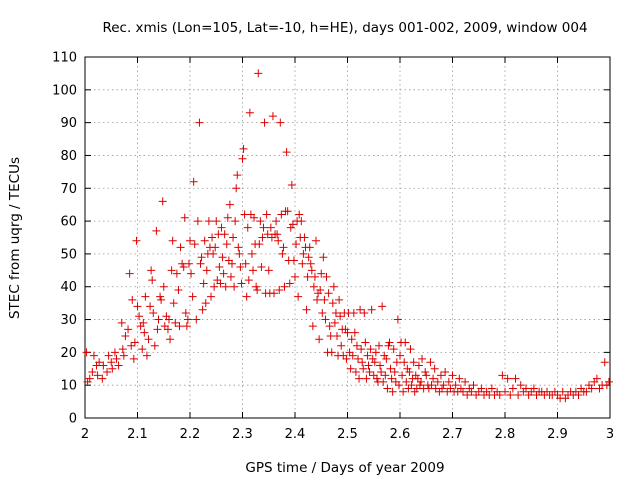  I want to click on y-axis-title: STEC from uqrg / TECUs, so click(15, 238).